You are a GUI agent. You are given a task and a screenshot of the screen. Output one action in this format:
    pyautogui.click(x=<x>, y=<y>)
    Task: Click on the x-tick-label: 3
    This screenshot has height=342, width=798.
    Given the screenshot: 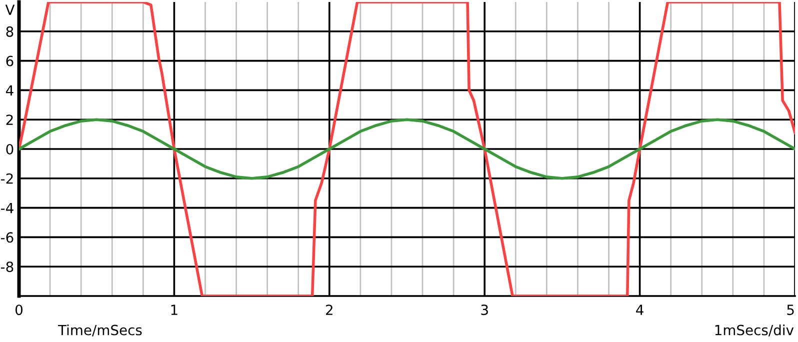 What is the action you would take?
    pyautogui.click(x=484, y=310)
    